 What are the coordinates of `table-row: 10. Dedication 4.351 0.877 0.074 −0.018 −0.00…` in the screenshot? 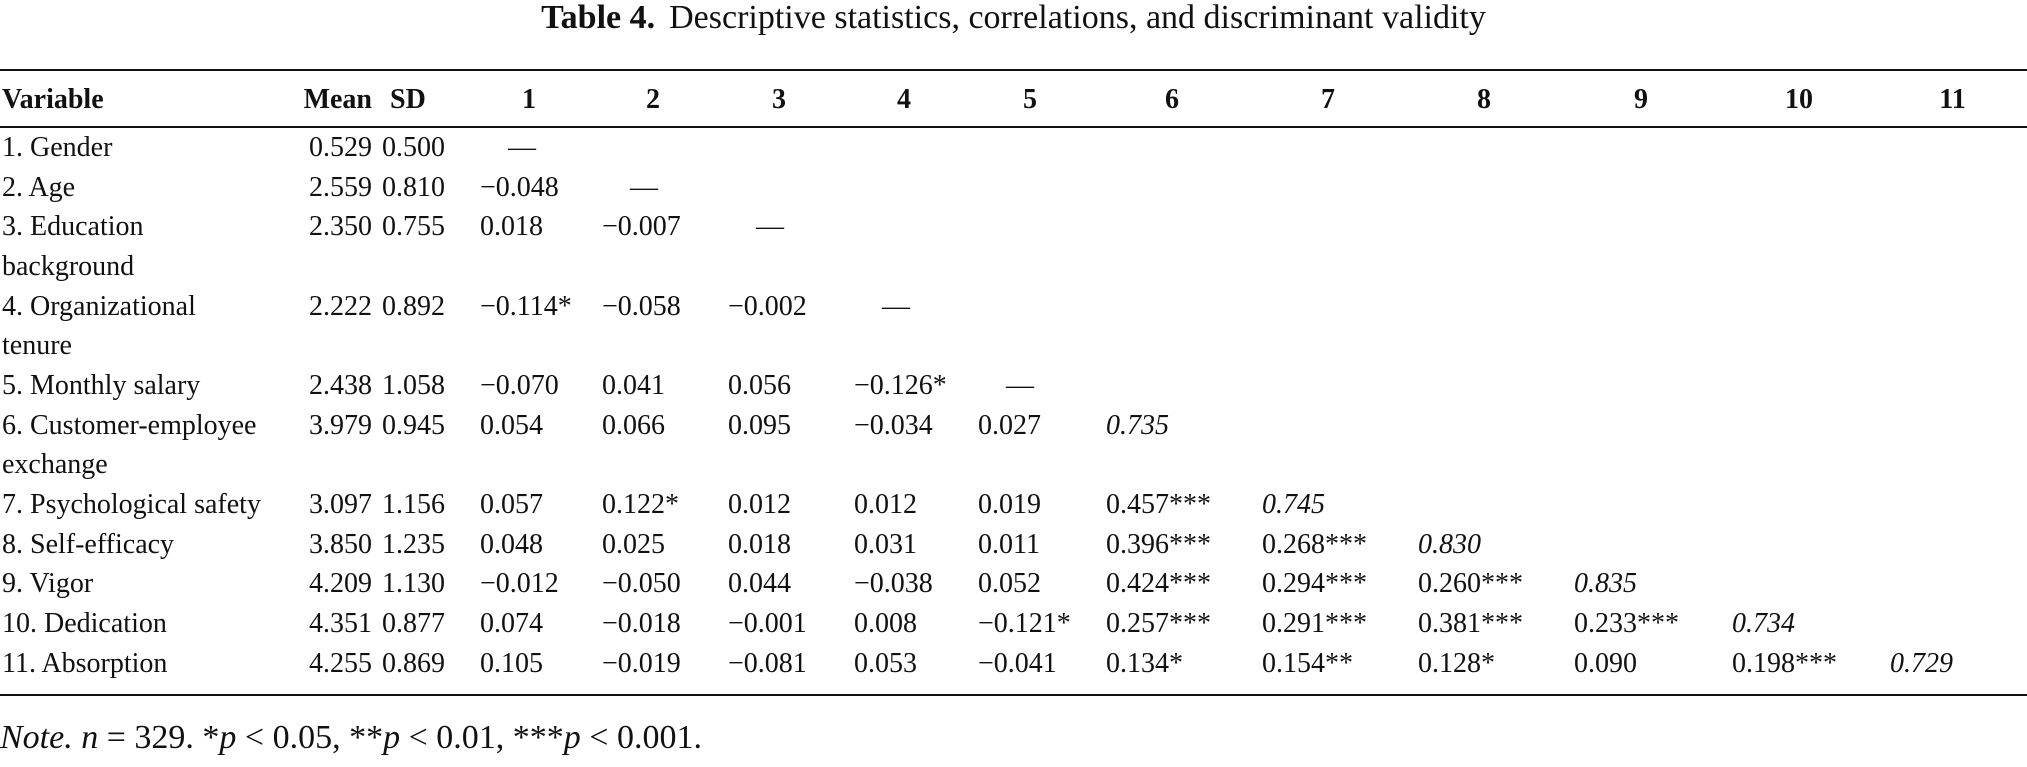 It's located at (1013, 624).